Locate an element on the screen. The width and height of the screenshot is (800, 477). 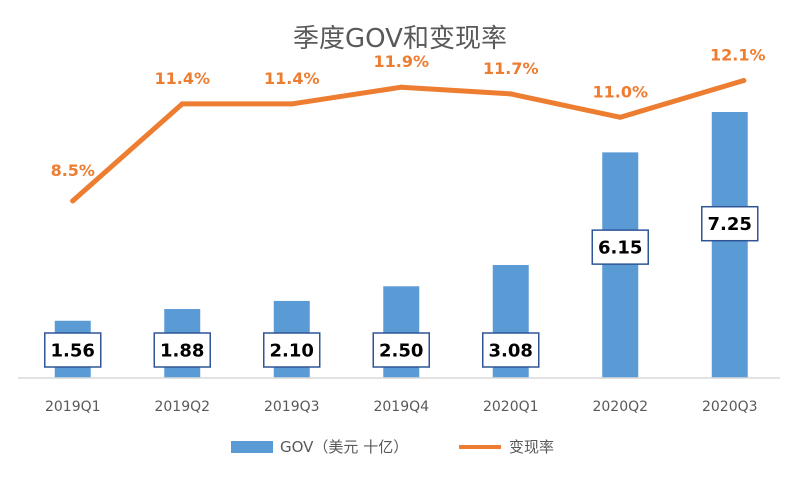
gov-bar-label: 1.56 is located at coordinates (73, 350).